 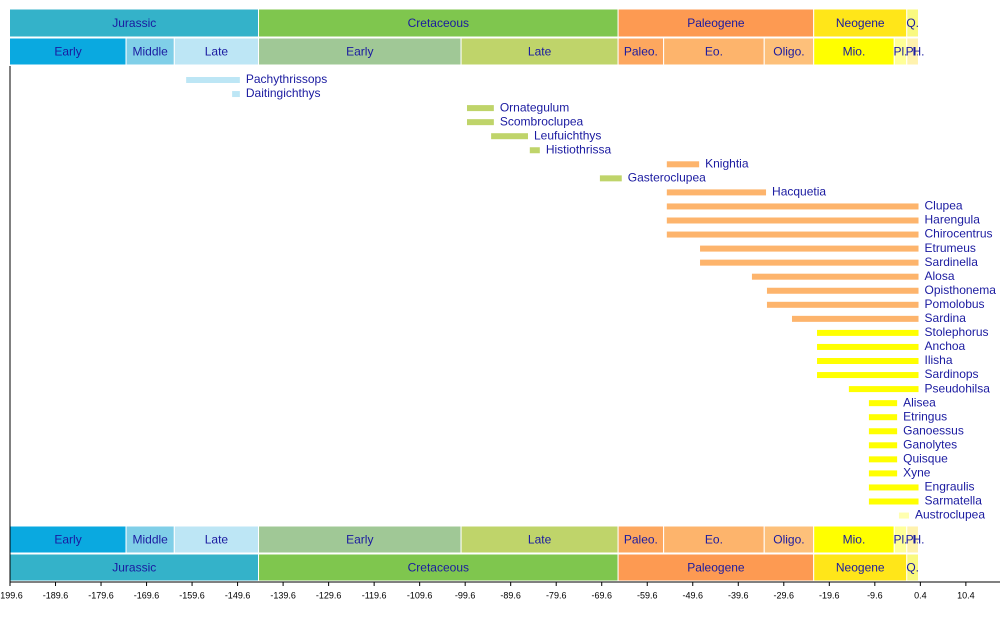 What do you see at coordinates (799, 192) in the screenshot?
I see `taxon-label: Hacquetia` at bounding box center [799, 192].